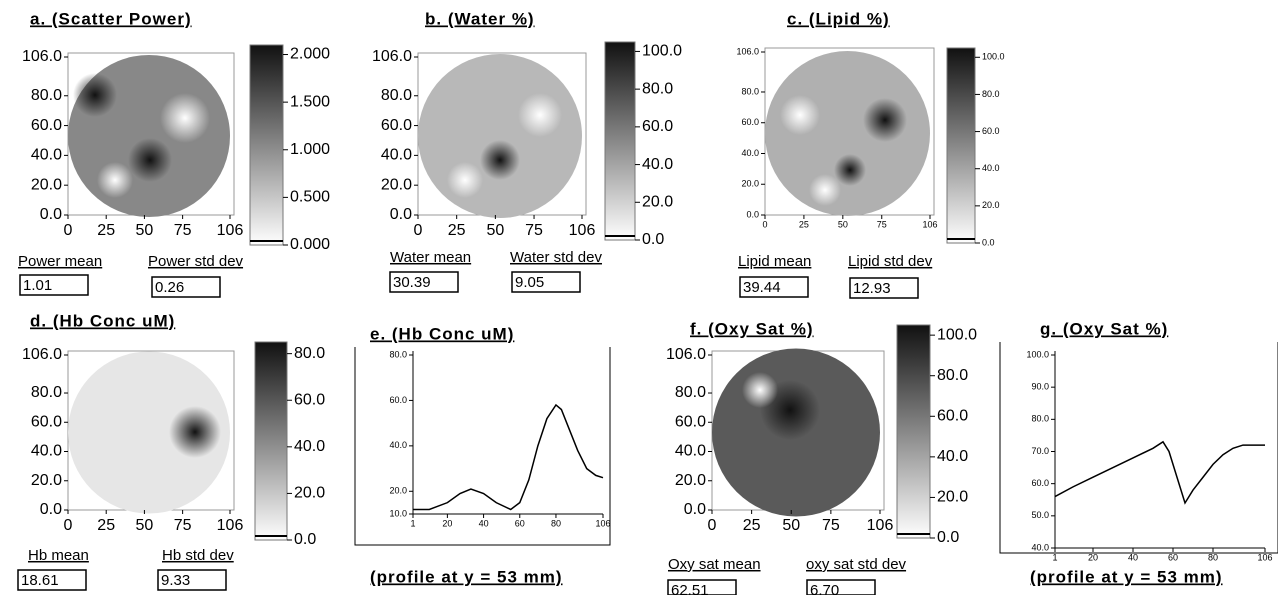 The height and width of the screenshot is (595, 1278). What do you see at coordinates (872, 288) in the screenshot?
I see `stat-value: 12.93` at bounding box center [872, 288].